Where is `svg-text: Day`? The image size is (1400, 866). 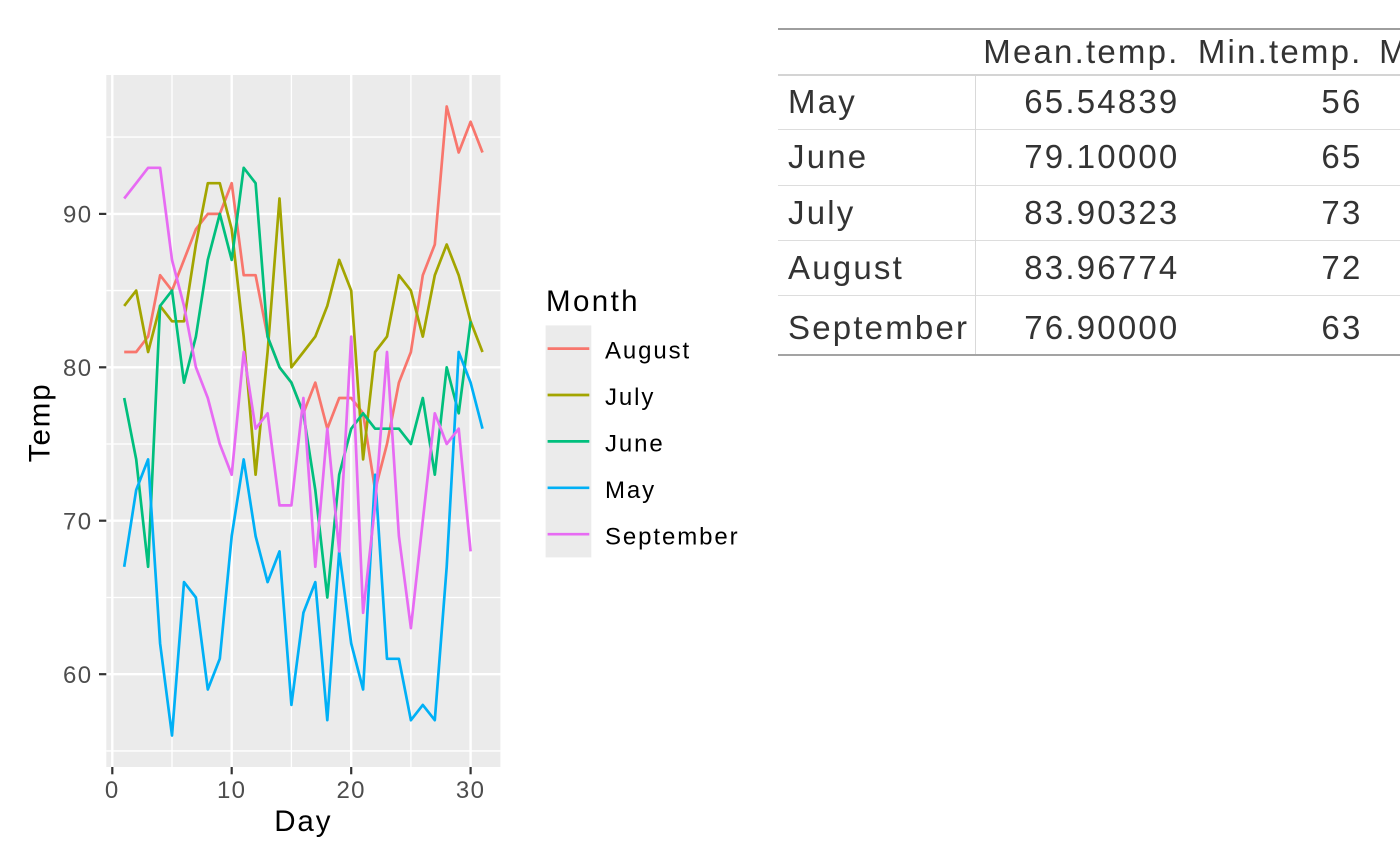 svg-text: Day is located at coordinates (303, 821).